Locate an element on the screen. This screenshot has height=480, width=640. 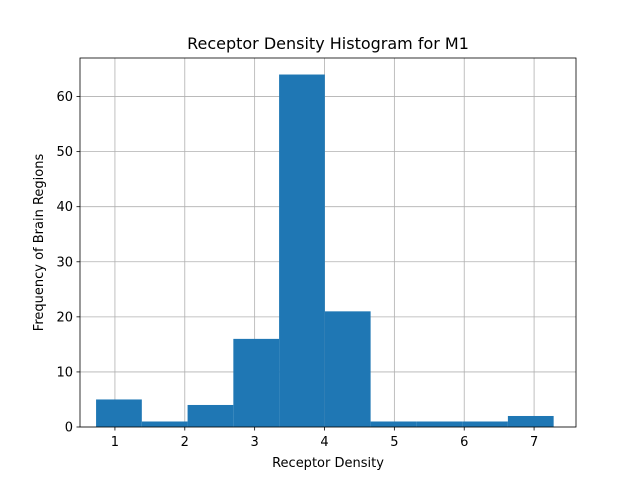
x-tick-label: 1 is located at coordinates (115, 442).